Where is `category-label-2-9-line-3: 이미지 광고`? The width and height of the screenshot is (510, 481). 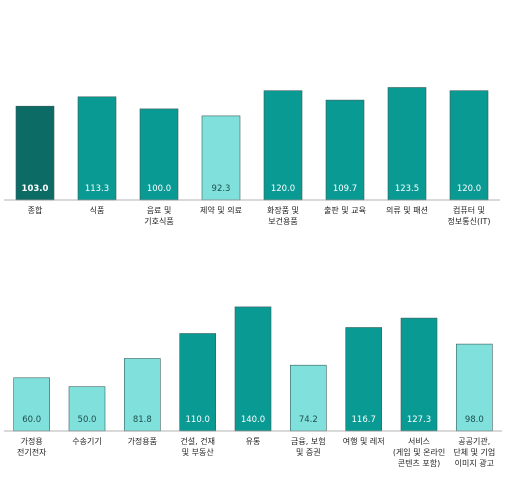 category-label-2-9-line-3: 이미지 광고 is located at coordinates (474, 463).